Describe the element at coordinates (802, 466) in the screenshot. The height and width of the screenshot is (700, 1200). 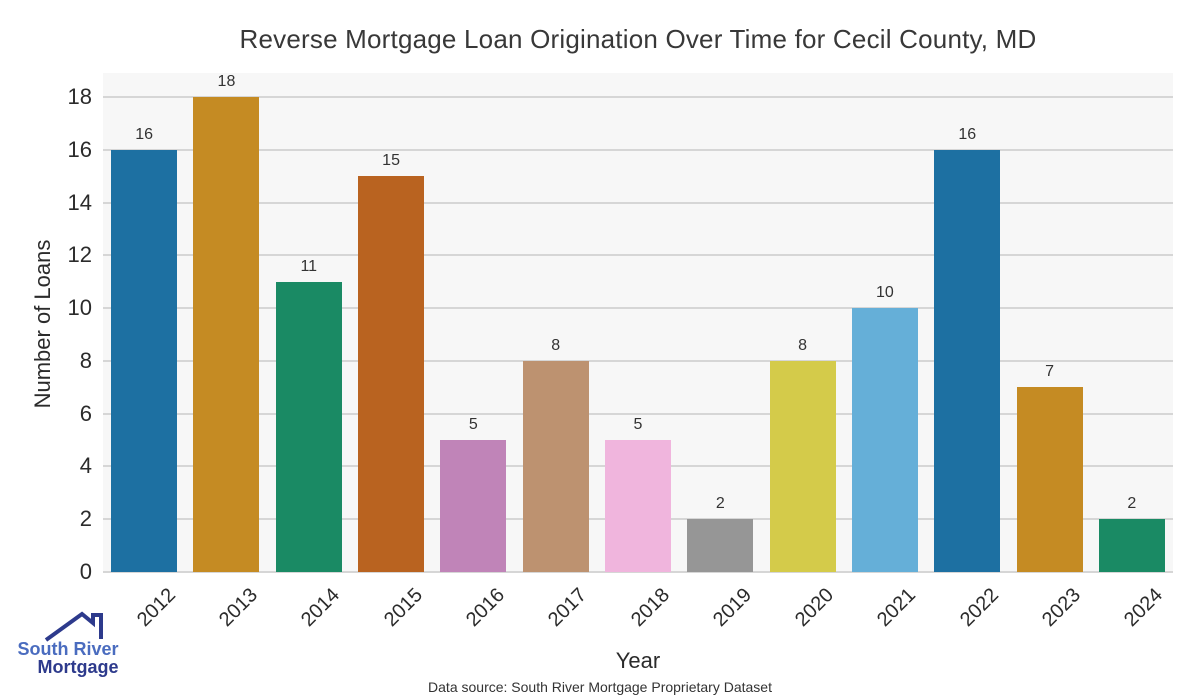
I see `bar-2020` at that location.